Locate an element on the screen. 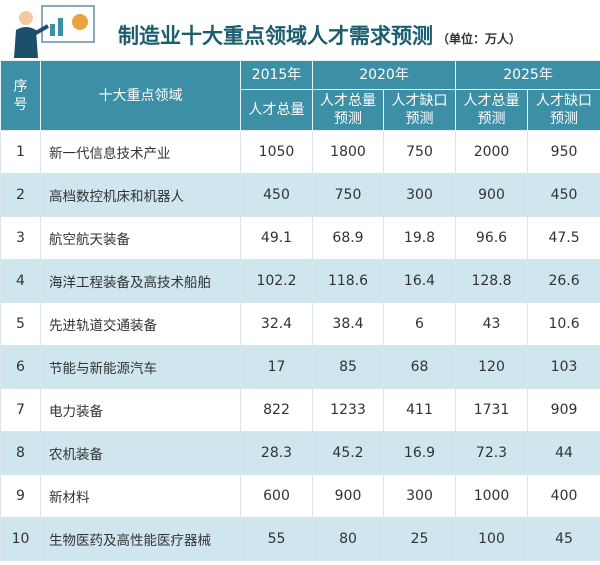  table-cell: 411 is located at coordinates (419, 410).